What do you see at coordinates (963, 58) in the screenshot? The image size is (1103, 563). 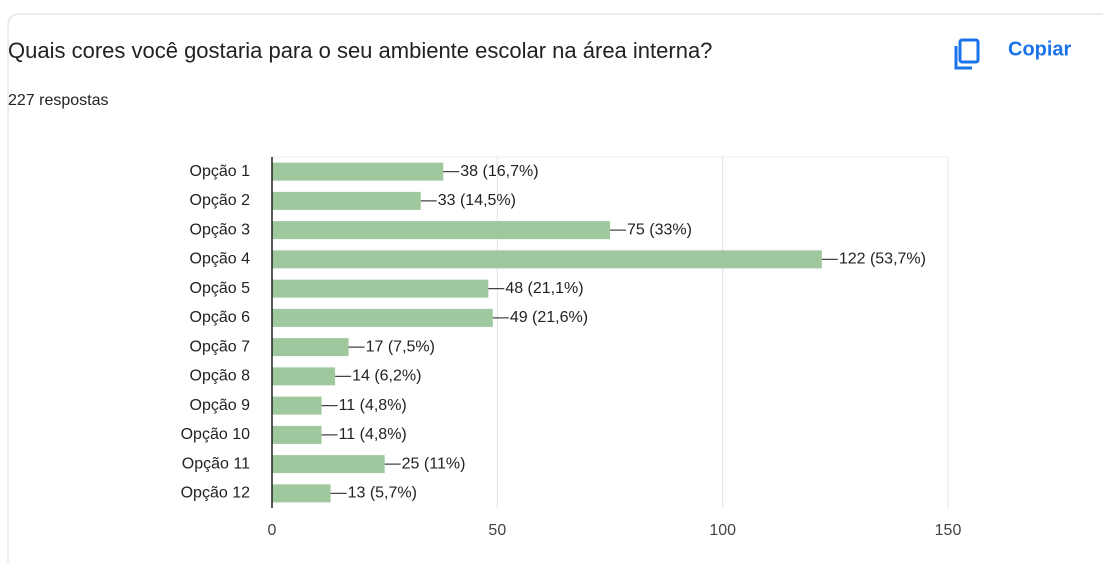 I see `copy-icon-back` at bounding box center [963, 58].